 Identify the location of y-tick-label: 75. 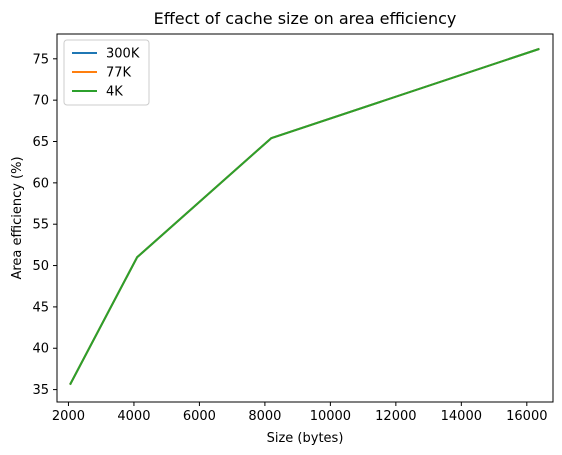
(40, 59).